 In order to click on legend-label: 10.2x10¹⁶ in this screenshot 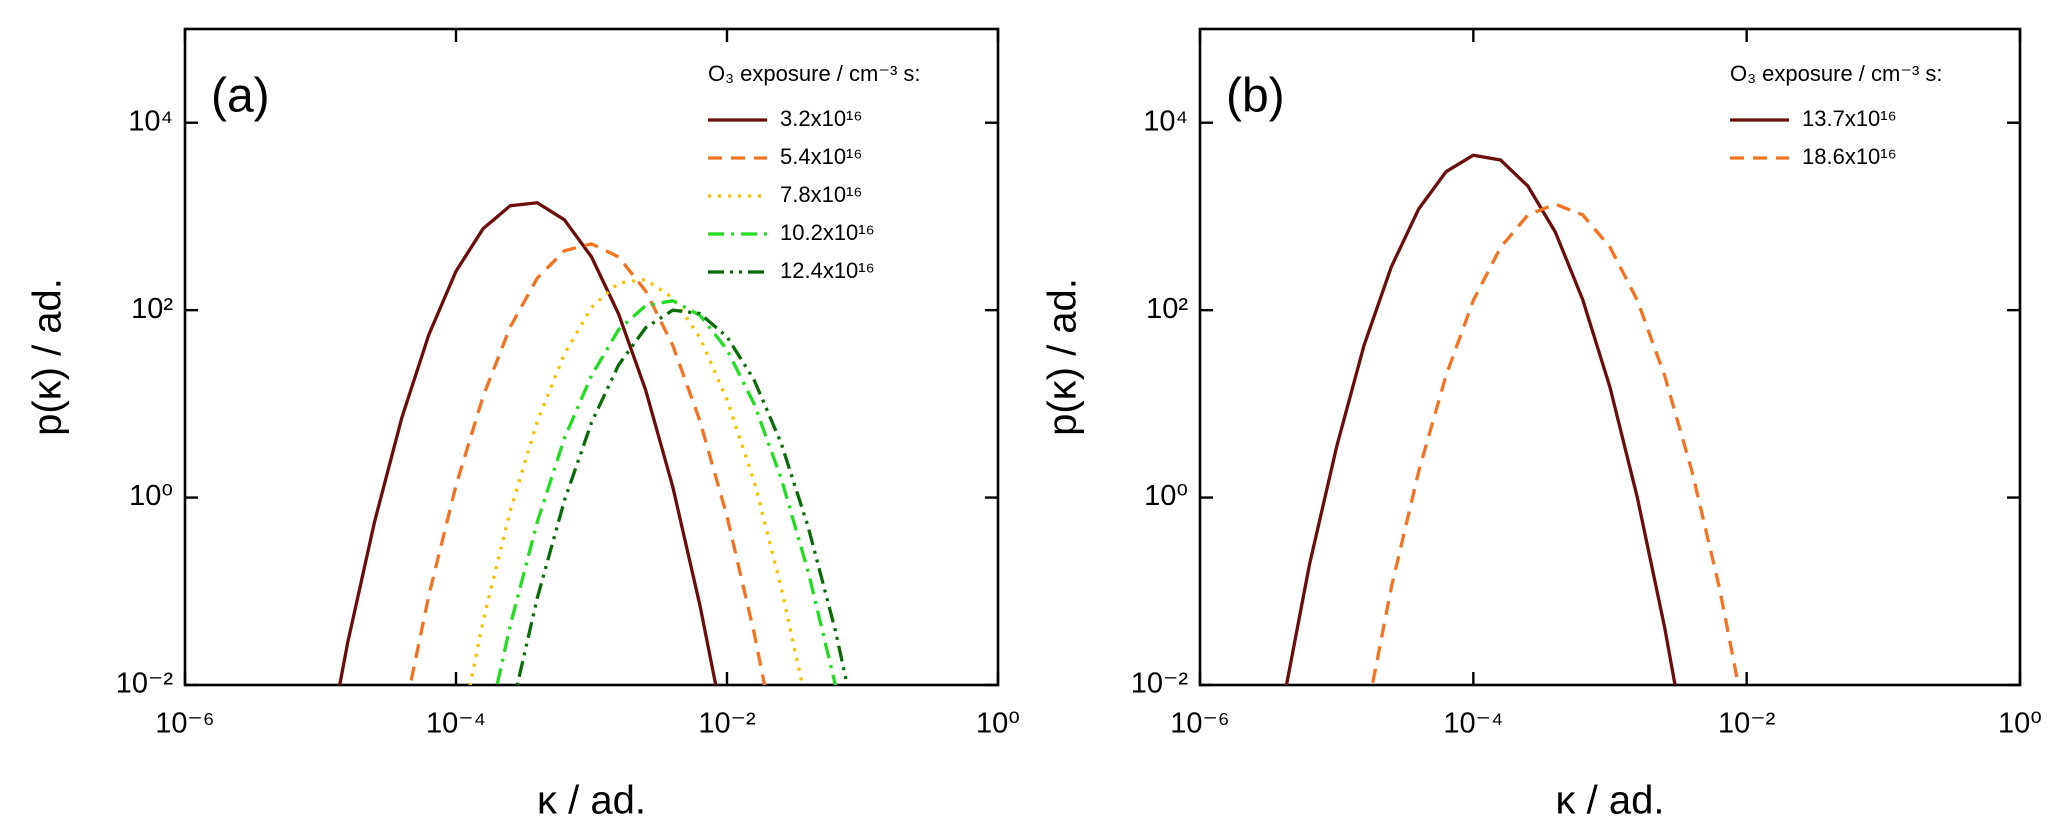, I will do `click(827, 232)`.